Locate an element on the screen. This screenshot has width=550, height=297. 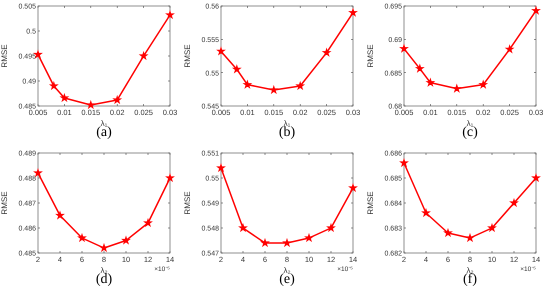
text: (b) is located at coordinates (287, 132).